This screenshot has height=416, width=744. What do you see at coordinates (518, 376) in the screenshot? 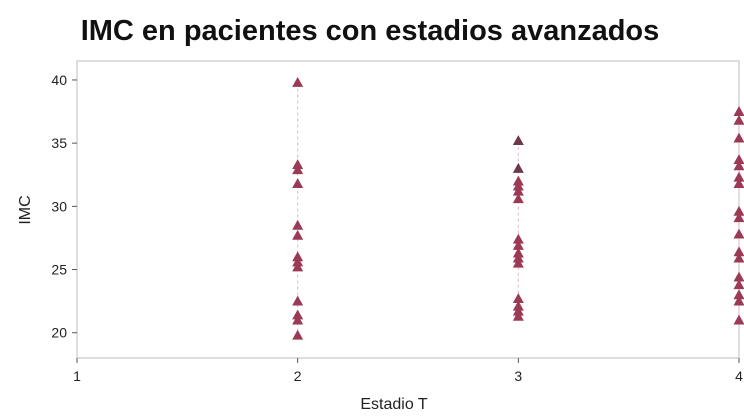
I see `x-tick-label: 3` at bounding box center [518, 376].